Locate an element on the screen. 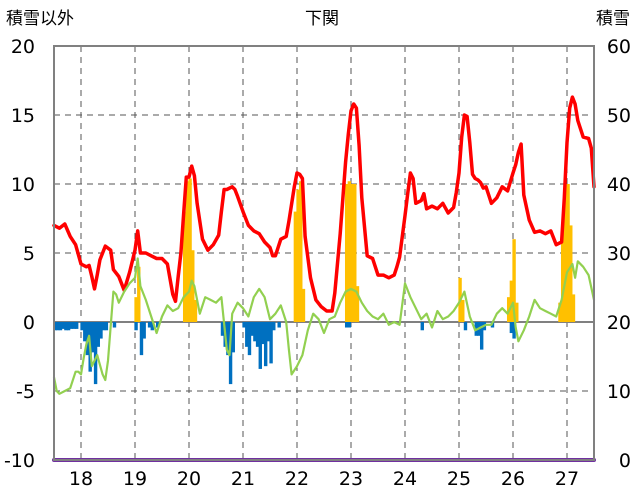 This screenshot has width=636, height=501. left-tick-label: -5 is located at coordinates (25, 392).